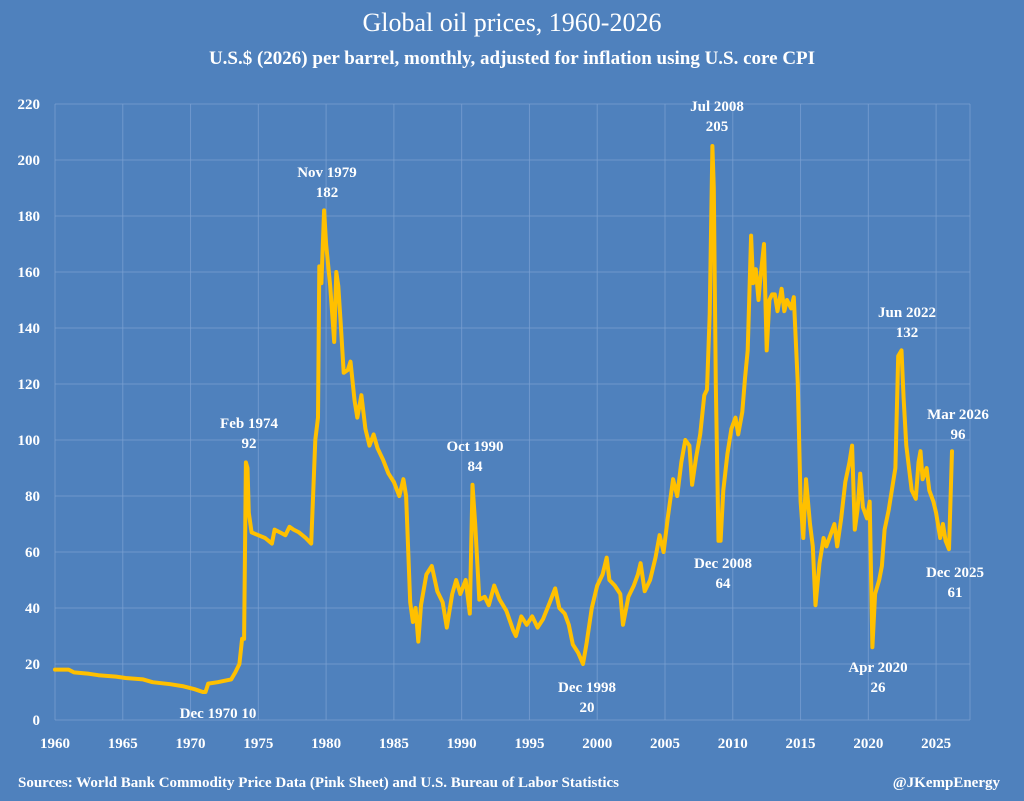  I want to click on y-tick-label: 180, so click(29, 217).